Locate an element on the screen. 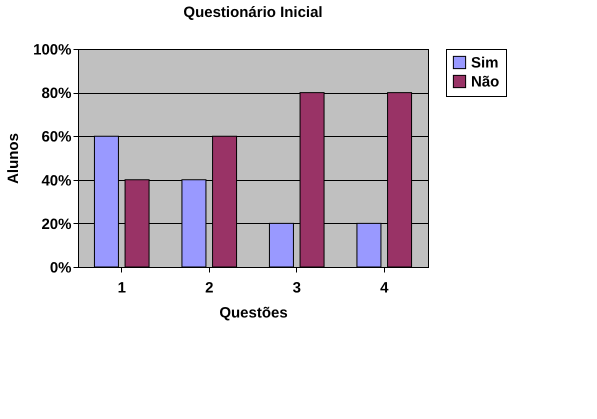 This screenshot has width=597, height=419. y-tick-label: 80% is located at coordinates (56, 93).